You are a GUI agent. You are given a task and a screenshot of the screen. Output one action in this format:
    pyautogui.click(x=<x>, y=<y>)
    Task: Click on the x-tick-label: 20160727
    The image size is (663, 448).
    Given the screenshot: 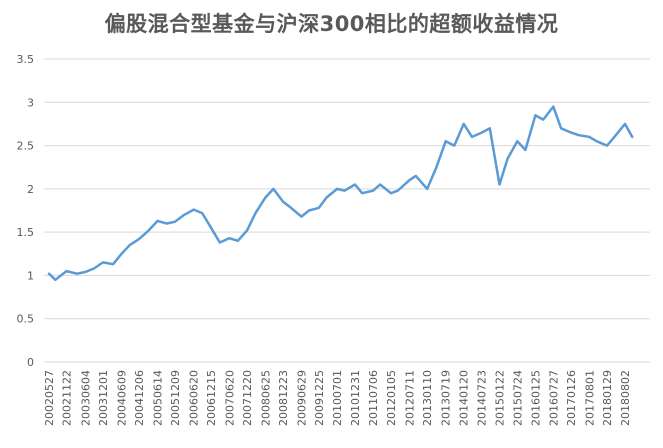 What is the action you would take?
    pyautogui.click(x=553, y=398)
    